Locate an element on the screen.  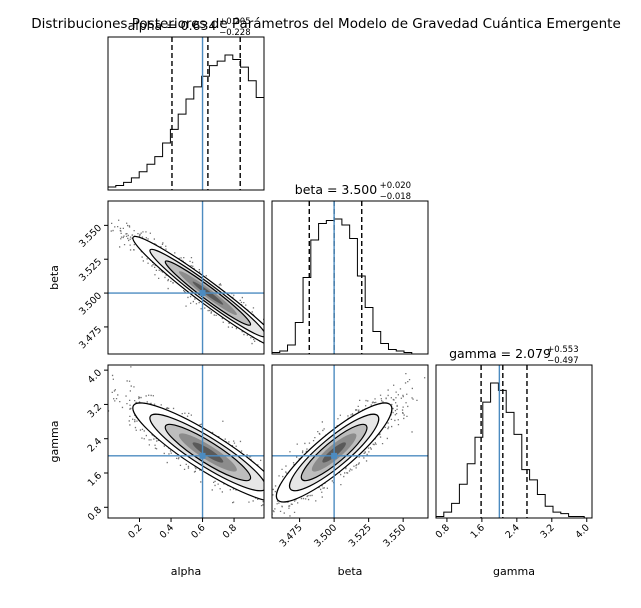
histogram-alpha is located at coordinates (186, 121).